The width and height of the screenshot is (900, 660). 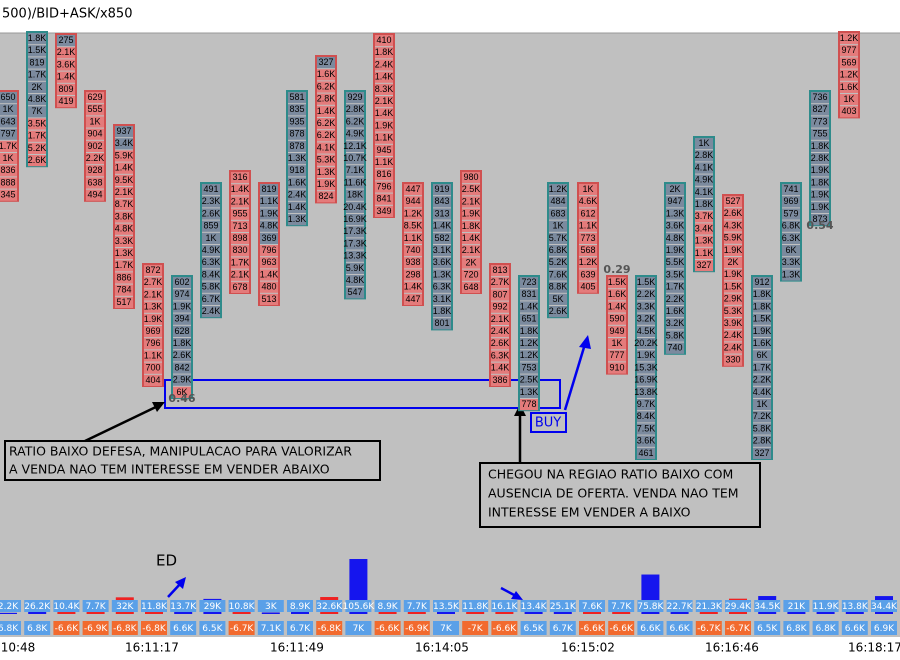 I want to click on delta-label: 6.6K, so click(x=183, y=629).